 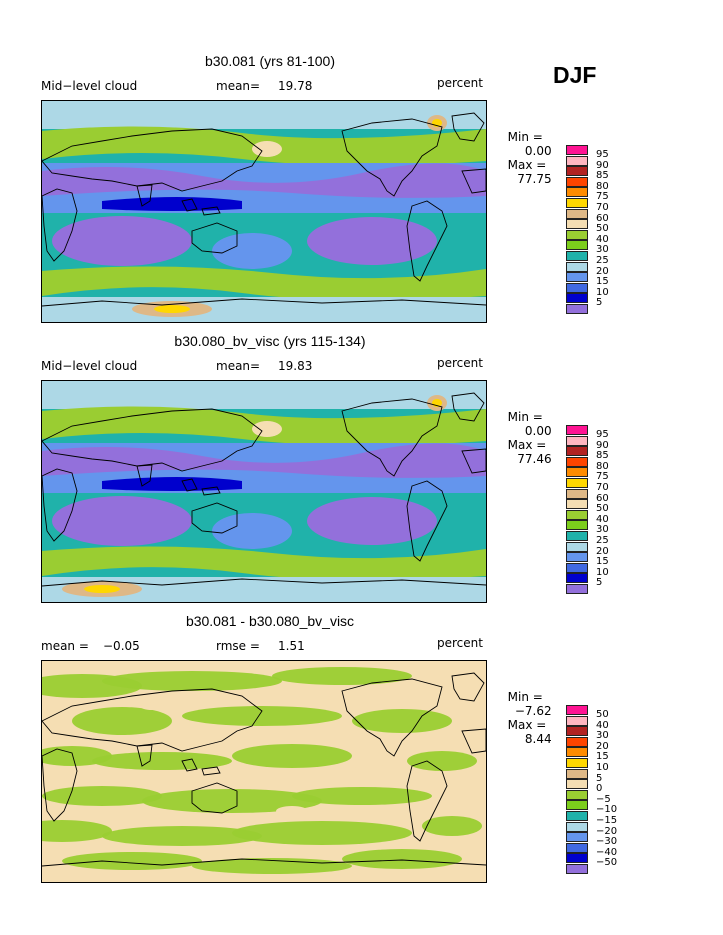 I want to click on cloud-maximum, so click(x=172, y=309).